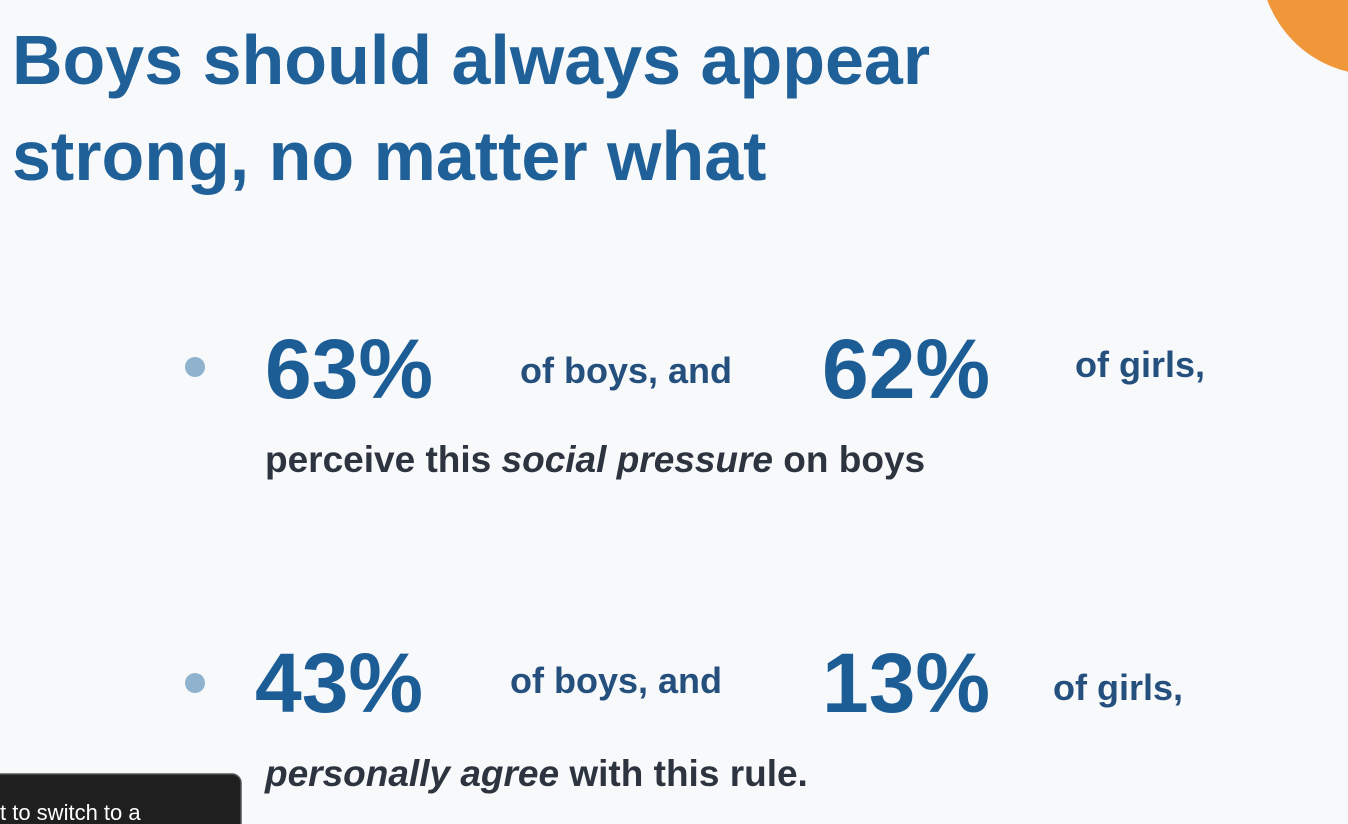 This screenshot has height=824, width=1348. What do you see at coordinates (339, 683) in the screenshot?
I see `boys-percent: 43%` at bounding box center [339, 683].